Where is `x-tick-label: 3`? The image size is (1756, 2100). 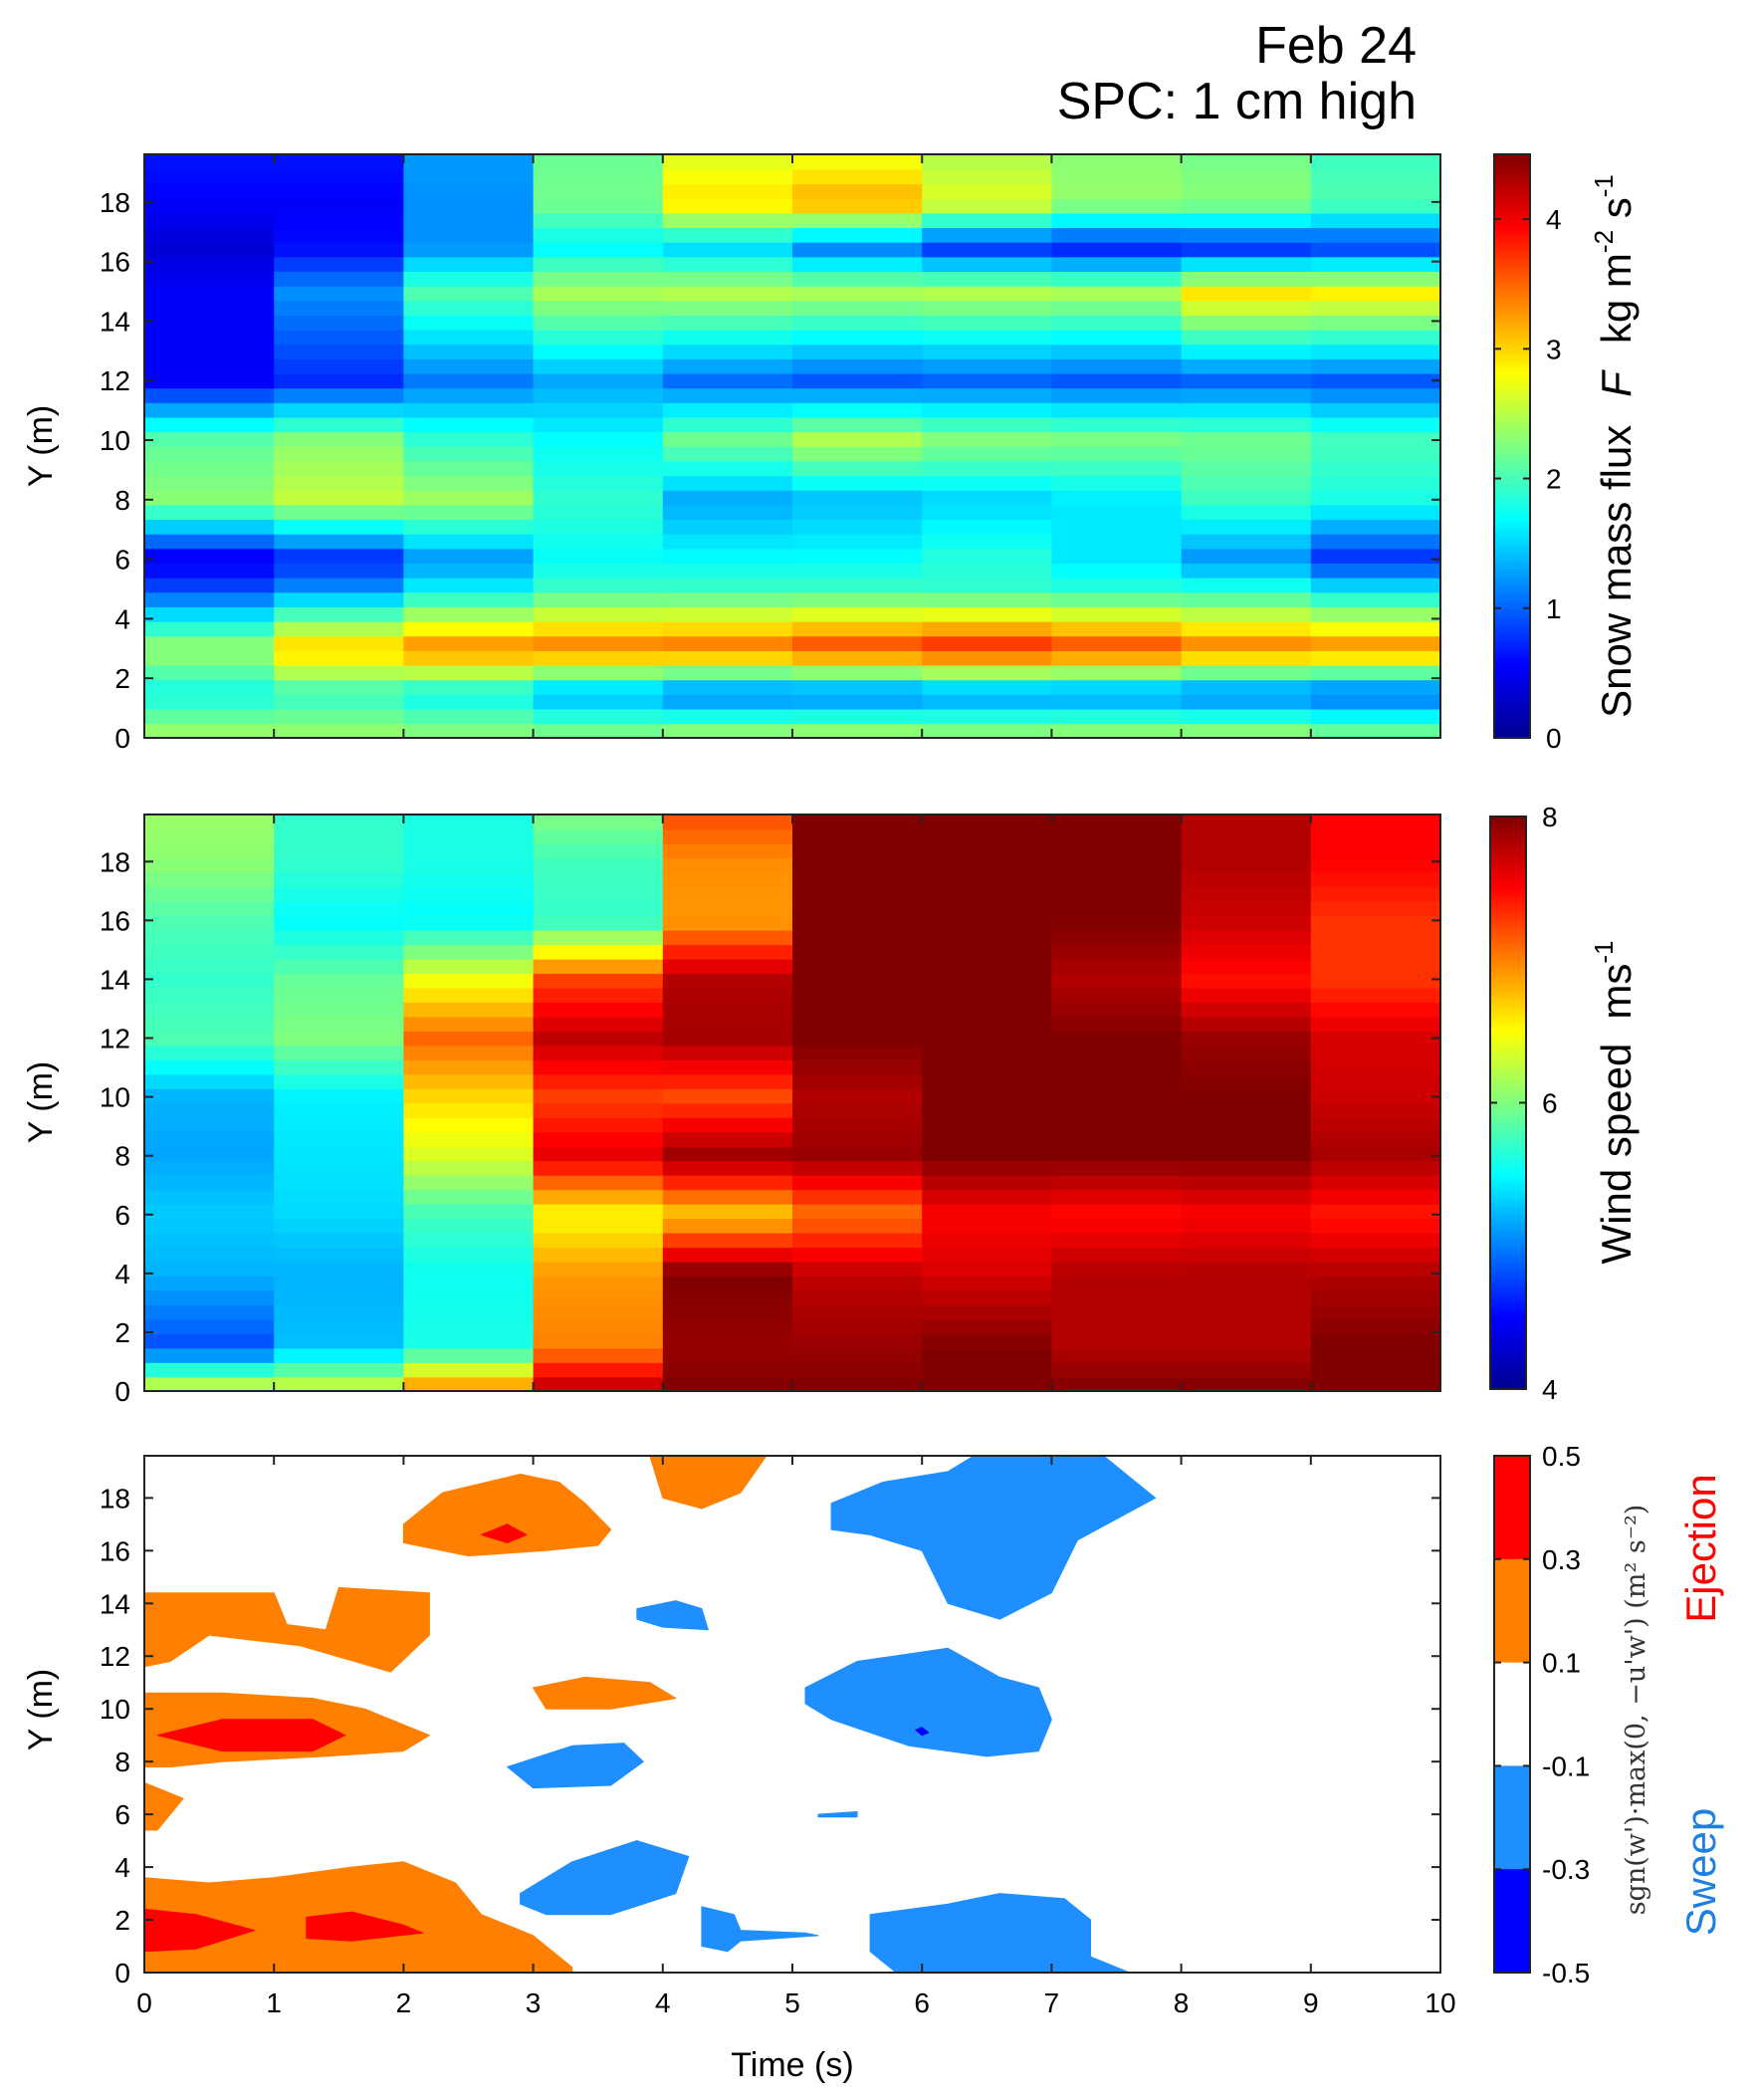
x-tick-label: 3 is located at coordinates (534, 2002).